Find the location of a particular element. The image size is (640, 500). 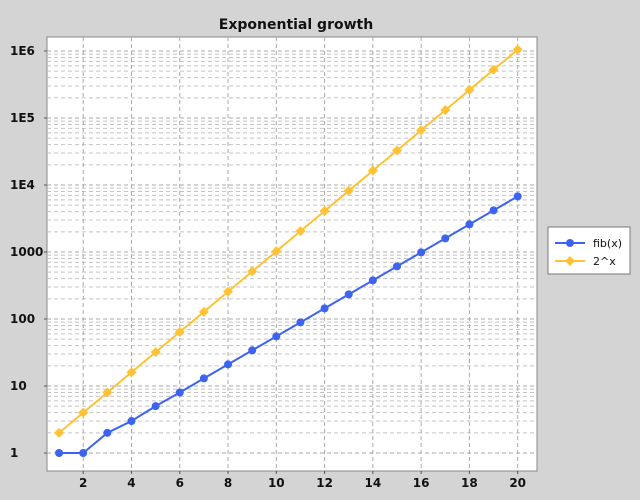

x-tick-label: 6 is located at coordinates (180, 483).